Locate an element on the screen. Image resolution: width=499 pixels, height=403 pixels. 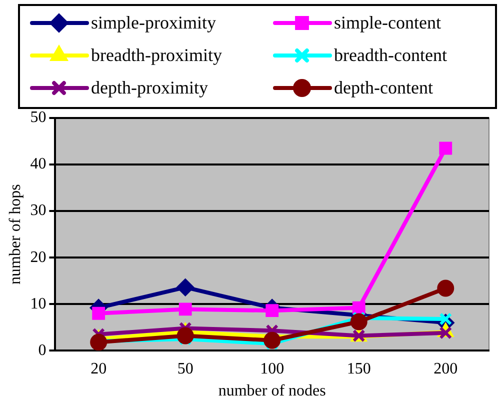
x-axis-title: number of nodes is located at coordinates (272, 391).